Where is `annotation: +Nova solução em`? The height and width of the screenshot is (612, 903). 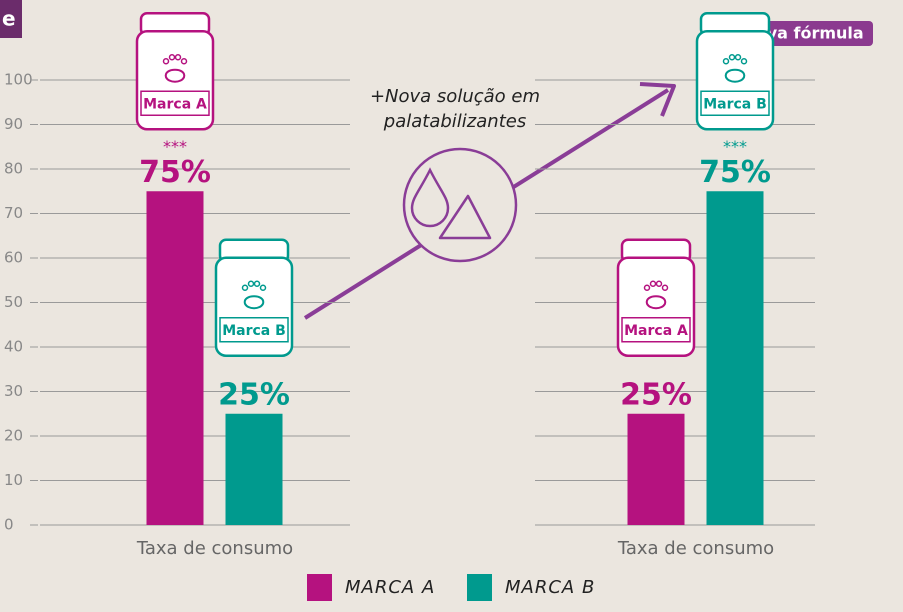 annotation: +Nova solução em is located at coordinates (455, 96).